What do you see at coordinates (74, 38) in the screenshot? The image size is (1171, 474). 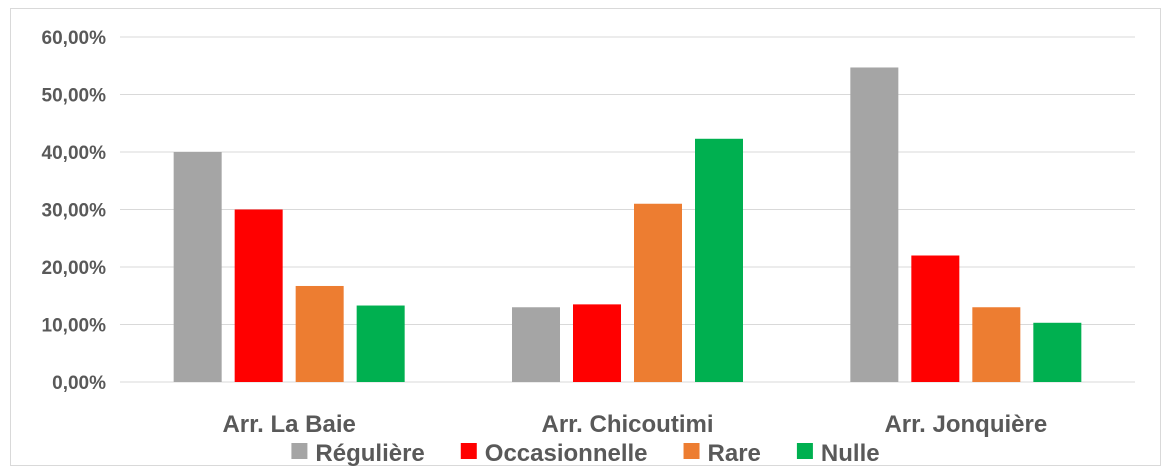 I see `y-tick-label: 60,00%` at bounding box center [74, 38].